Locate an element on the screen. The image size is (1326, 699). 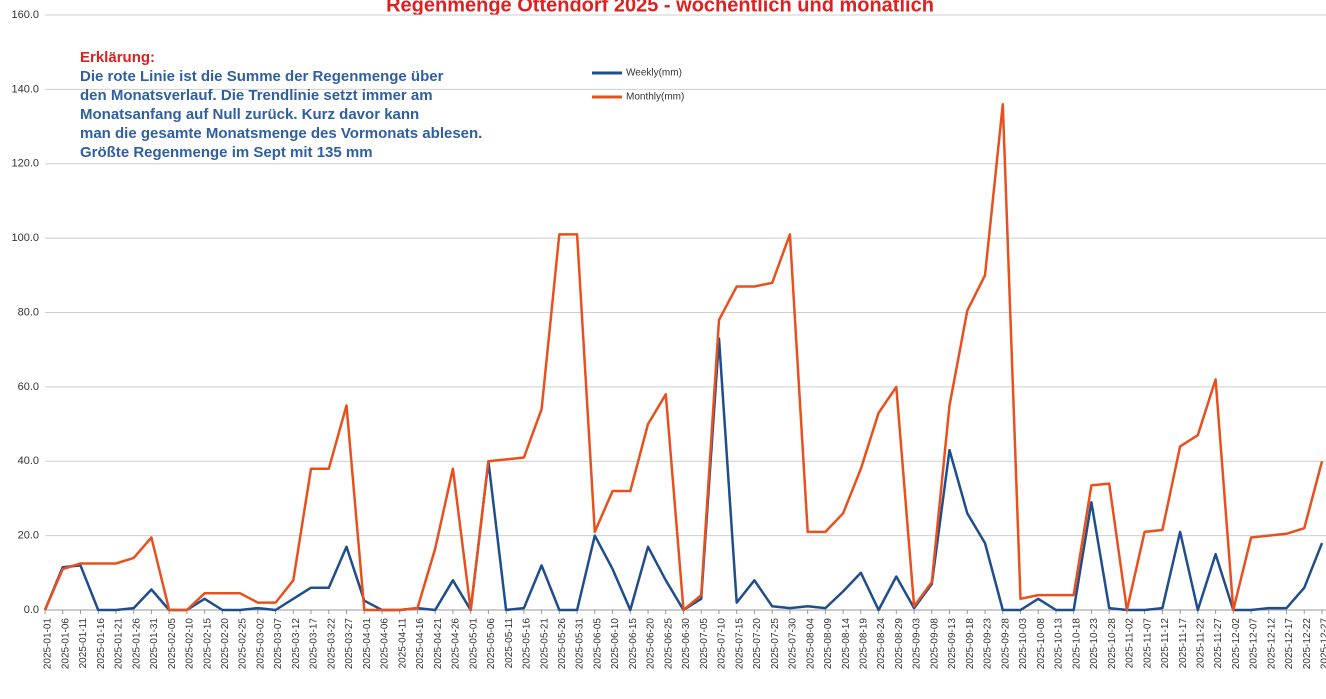
x-tick-label: 2025-04-16 is located at coordinates (420, 644).